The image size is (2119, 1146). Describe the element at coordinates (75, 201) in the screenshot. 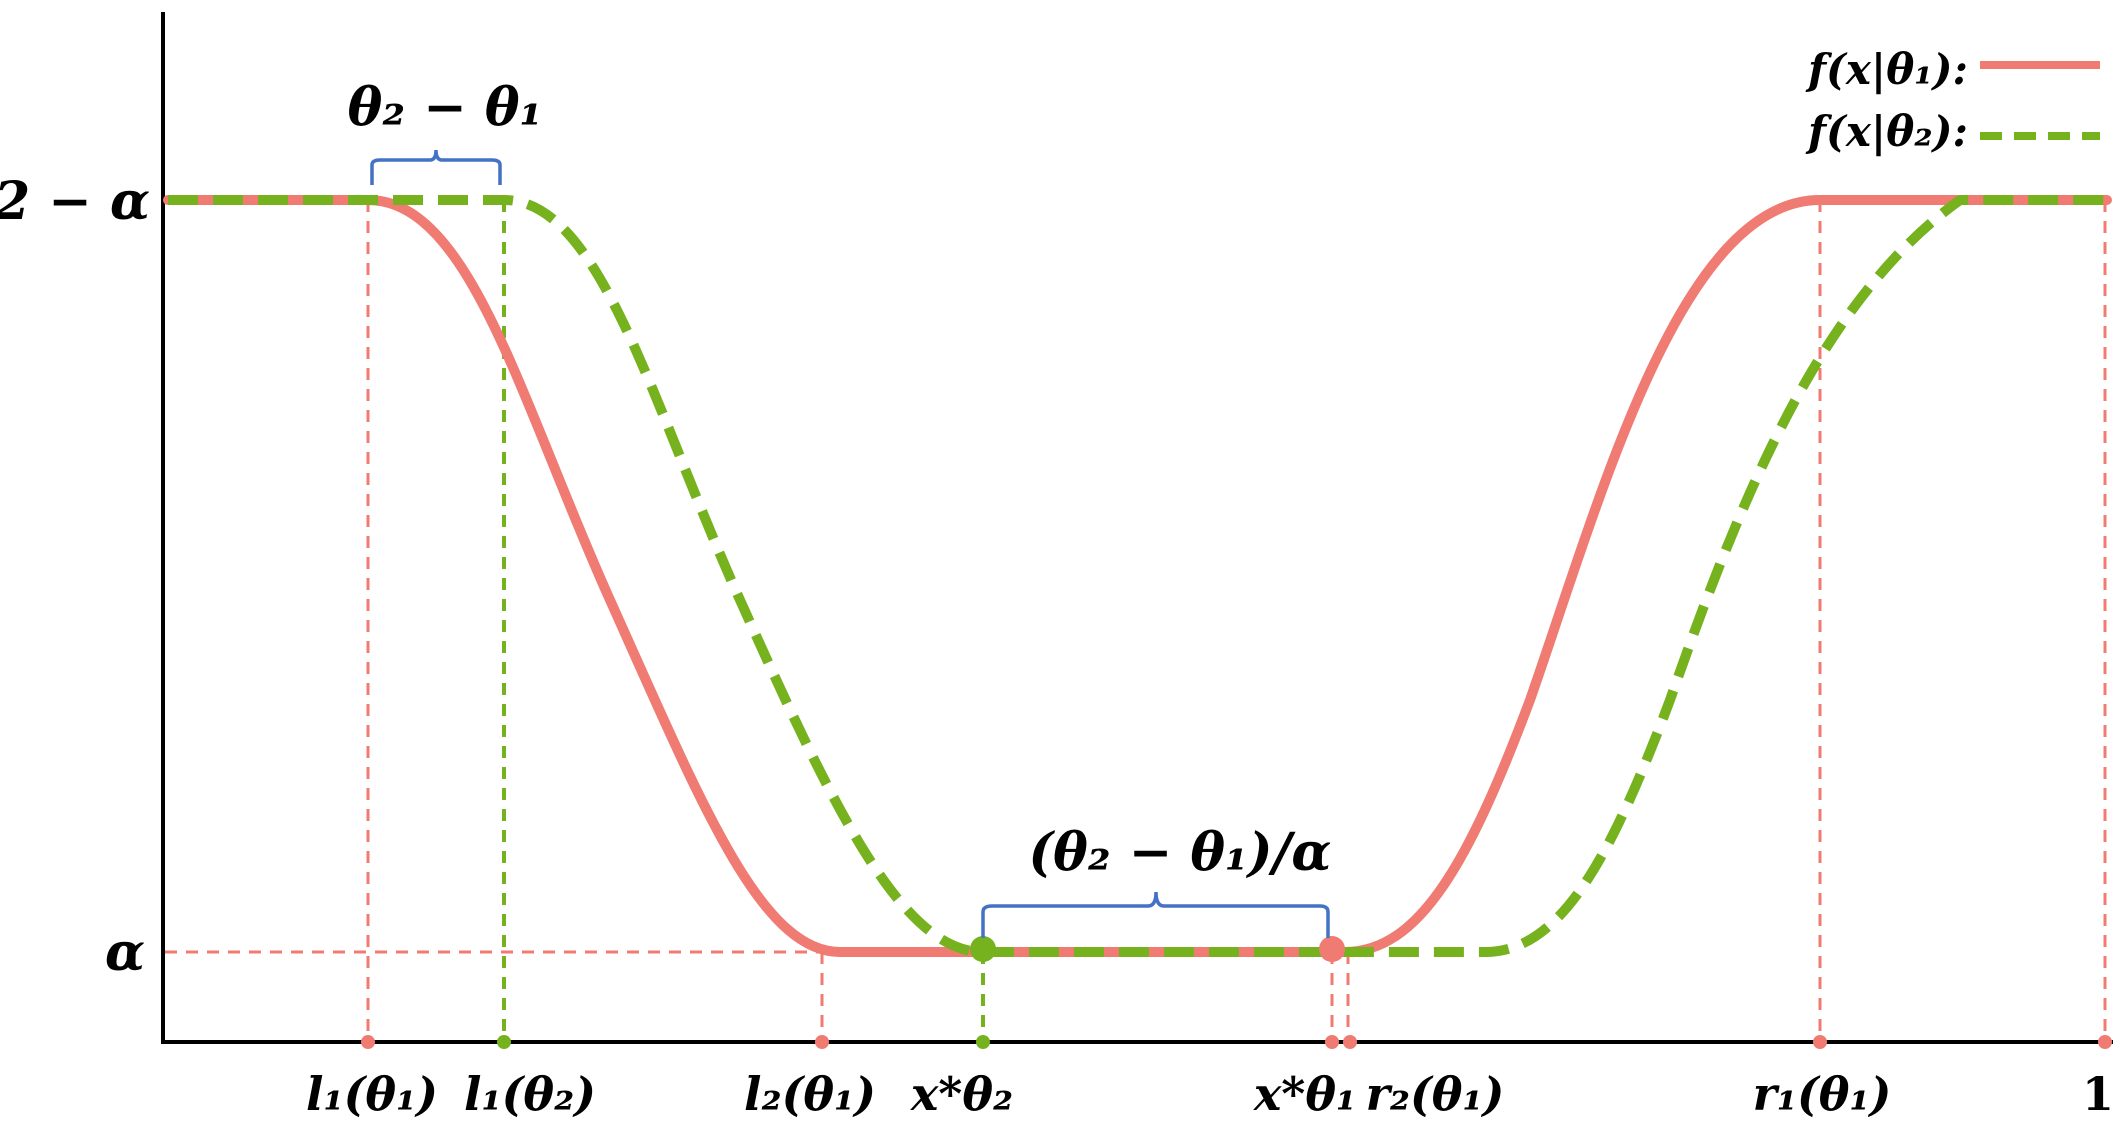

I see `y-label-top: 2 − α` at that location.